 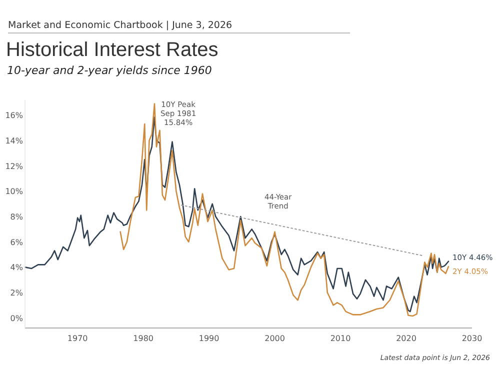 What do you see at coordinates (17, 242) in the screenshot?
I see `y-tick-label: 6%` at bounding box center [17, 242].